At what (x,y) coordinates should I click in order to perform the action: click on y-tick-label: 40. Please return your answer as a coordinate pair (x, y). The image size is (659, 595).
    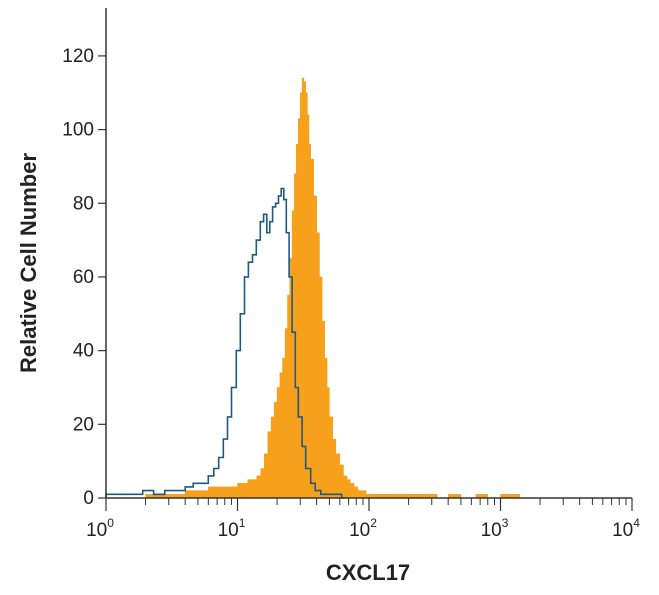
    Looking at the image, I should click on (83, 351).